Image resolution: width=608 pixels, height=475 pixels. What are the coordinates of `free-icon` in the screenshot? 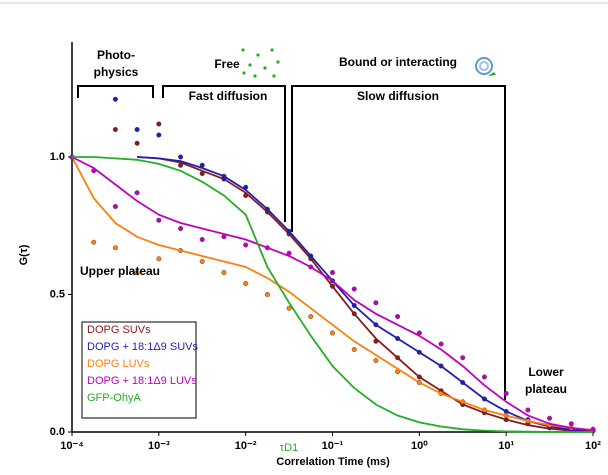 It's located at (260, 63).